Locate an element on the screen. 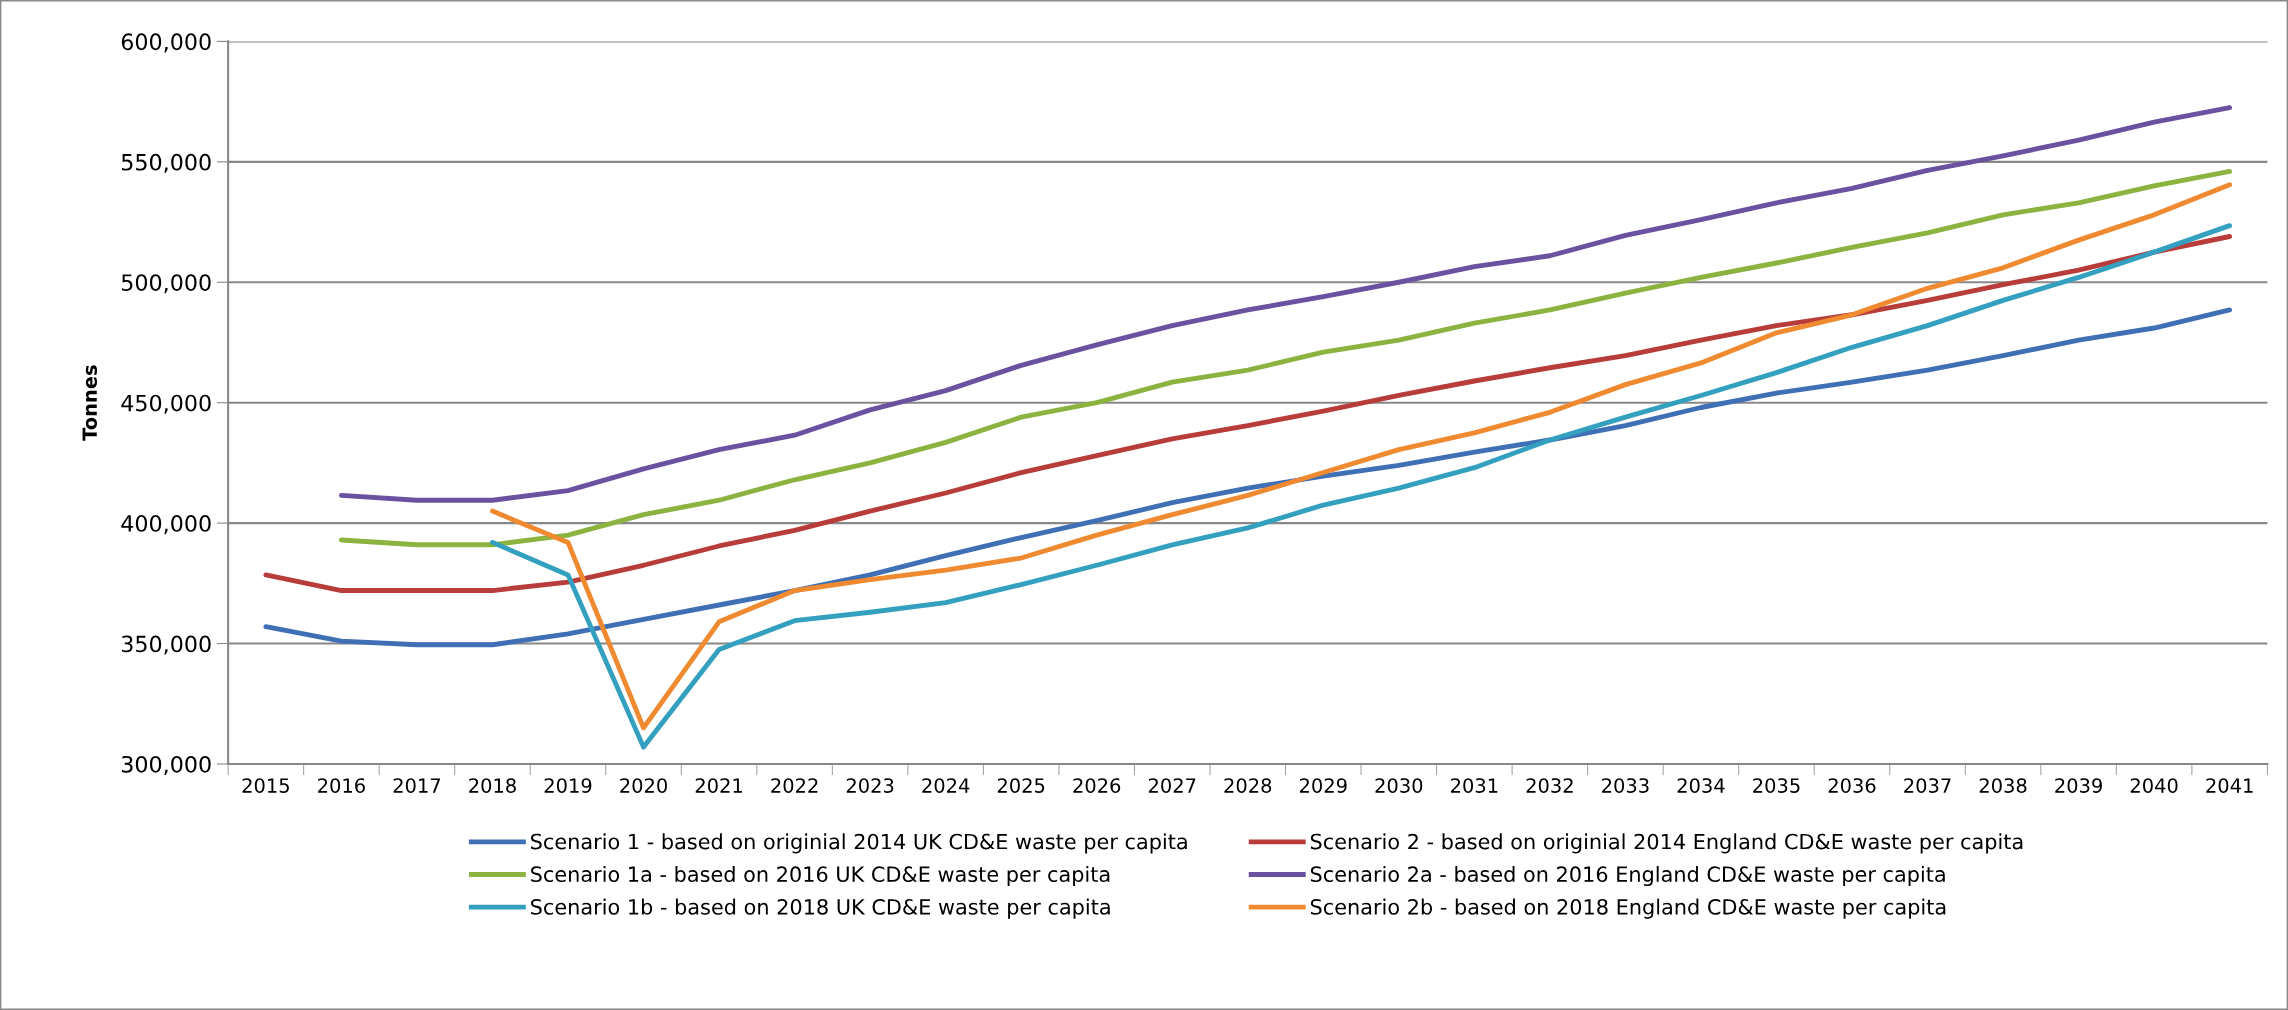 The image size is (2288, 1010). x-tick-label: 2040 is located at coordinates (2154, 785).